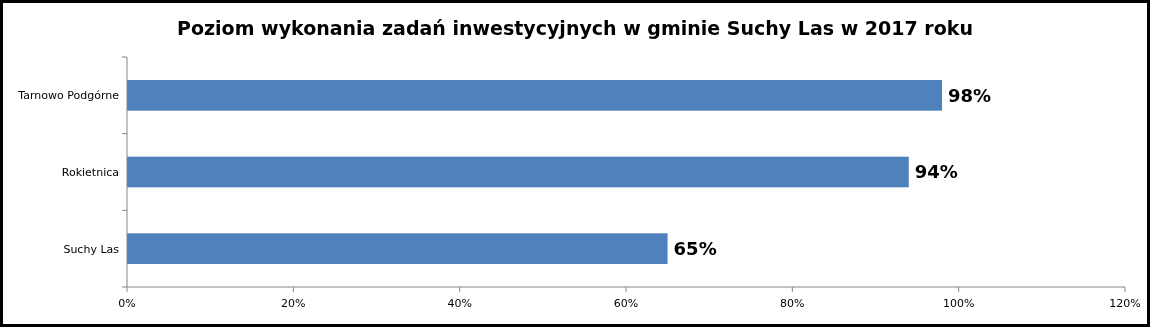 This screenshot has width=1150, height=327. What do you see at coordinates (970, 95) in the screenshot?
I see `data-label: 98%` at bounding box center [970, 95].